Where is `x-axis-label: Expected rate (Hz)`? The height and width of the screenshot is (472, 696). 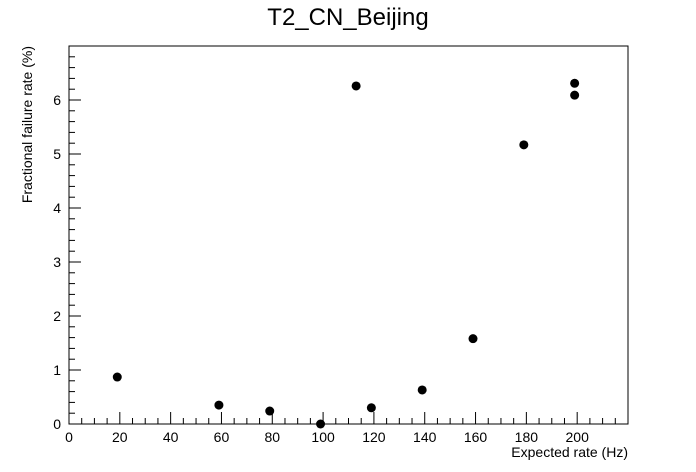 x-axis-label: Expected rate (Hz) is located at coordinates (569, 452).